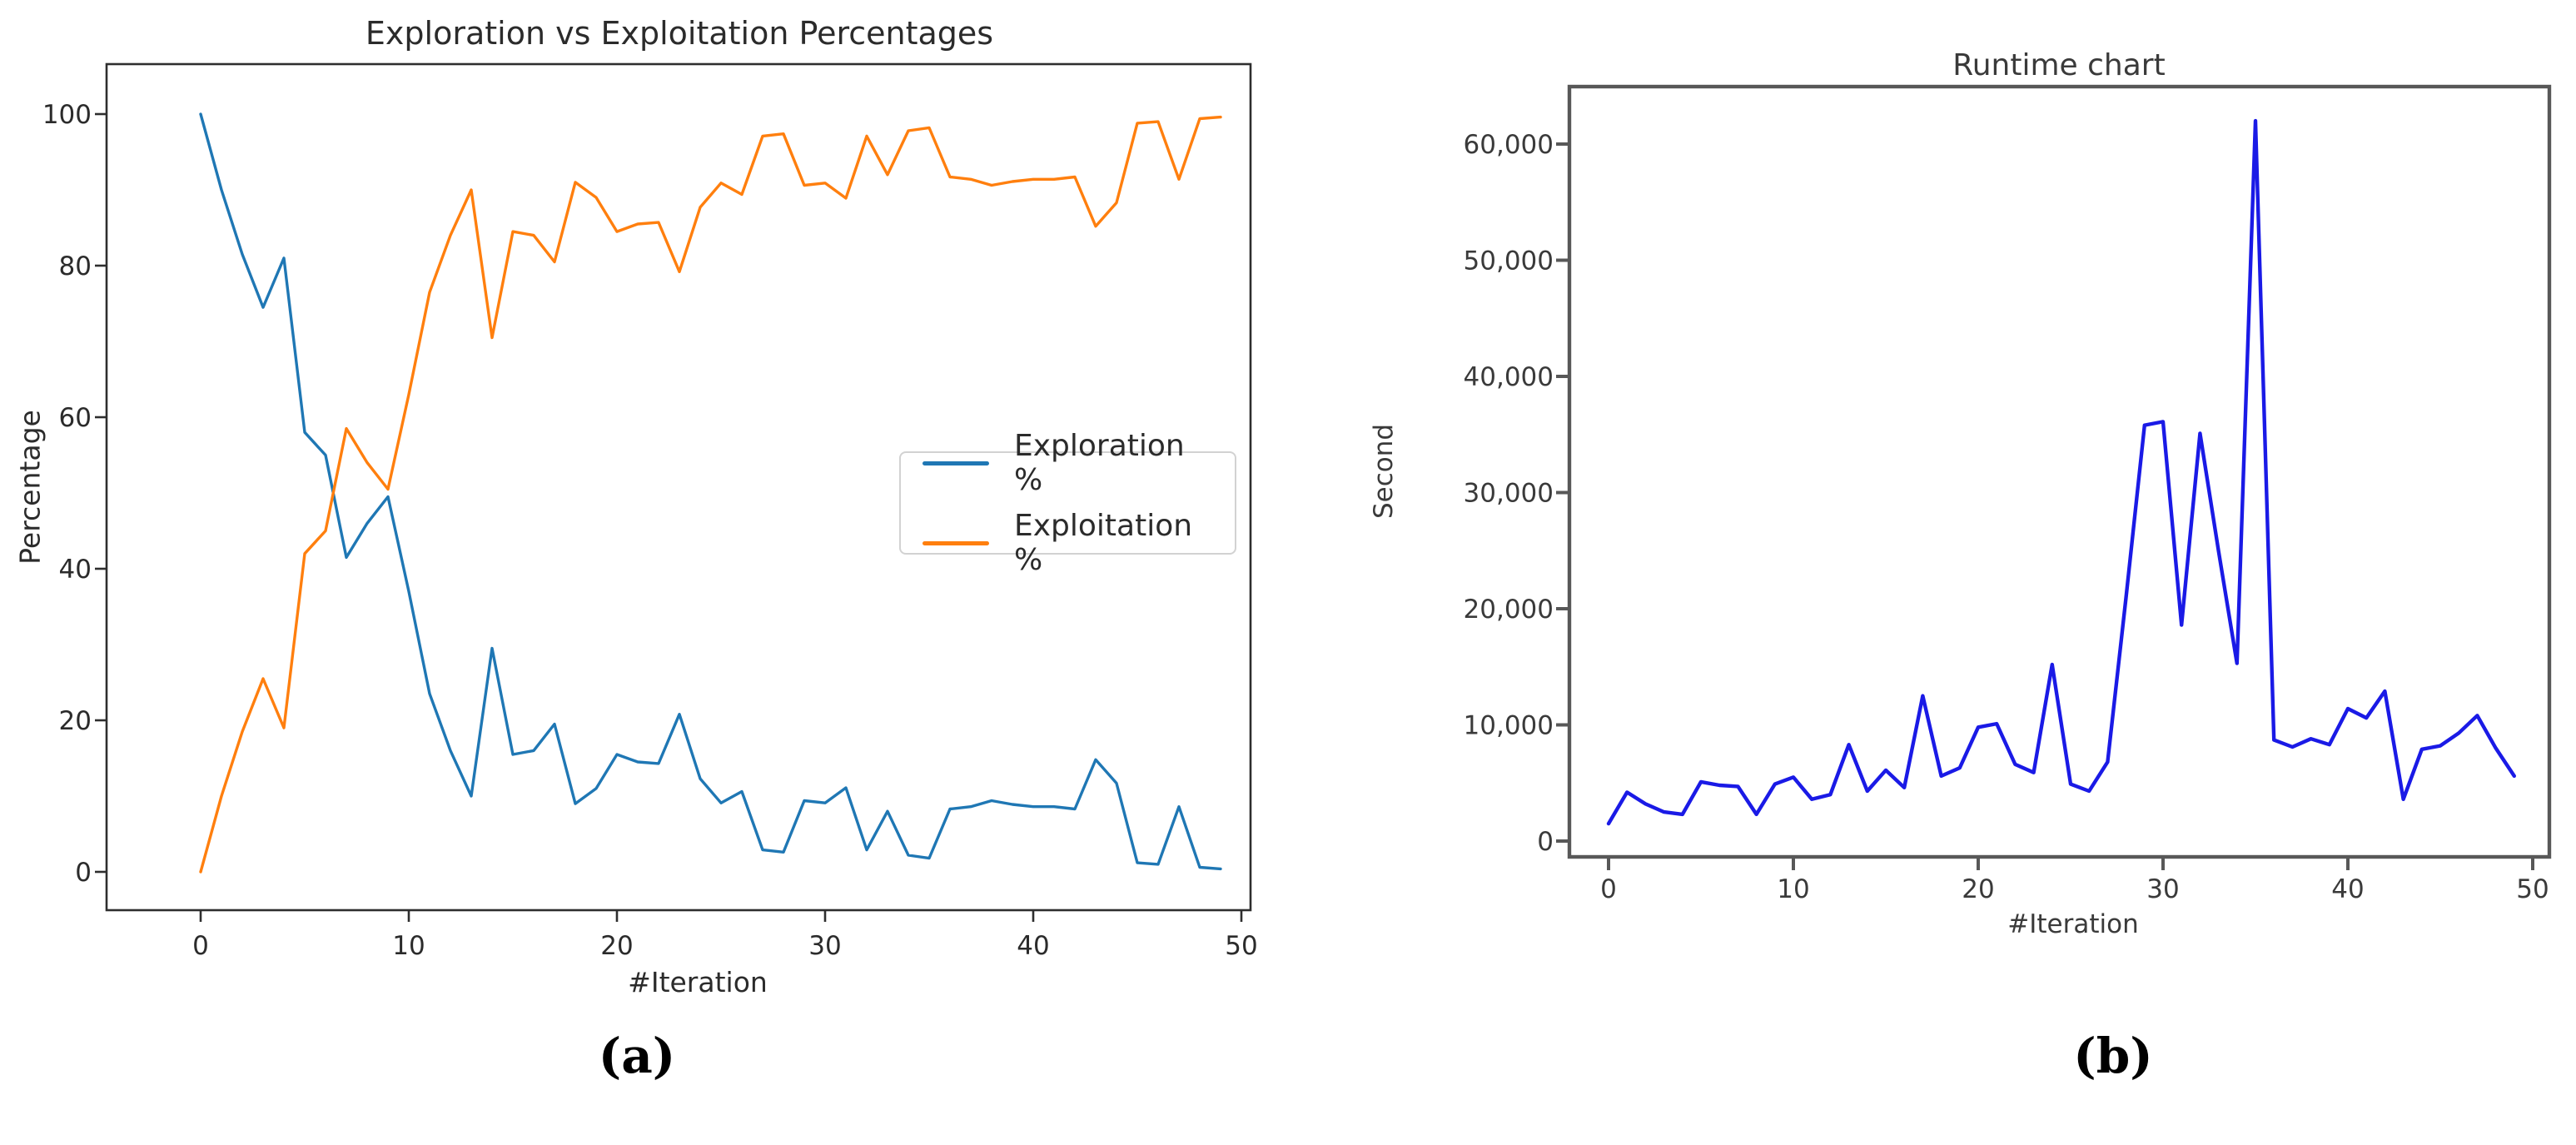 This screenshot has height=1145, width=2576. Describe the element at coordinates (1608, 889) in the screenshot. I see `chart-b-x-tick-label: 0` at that location.